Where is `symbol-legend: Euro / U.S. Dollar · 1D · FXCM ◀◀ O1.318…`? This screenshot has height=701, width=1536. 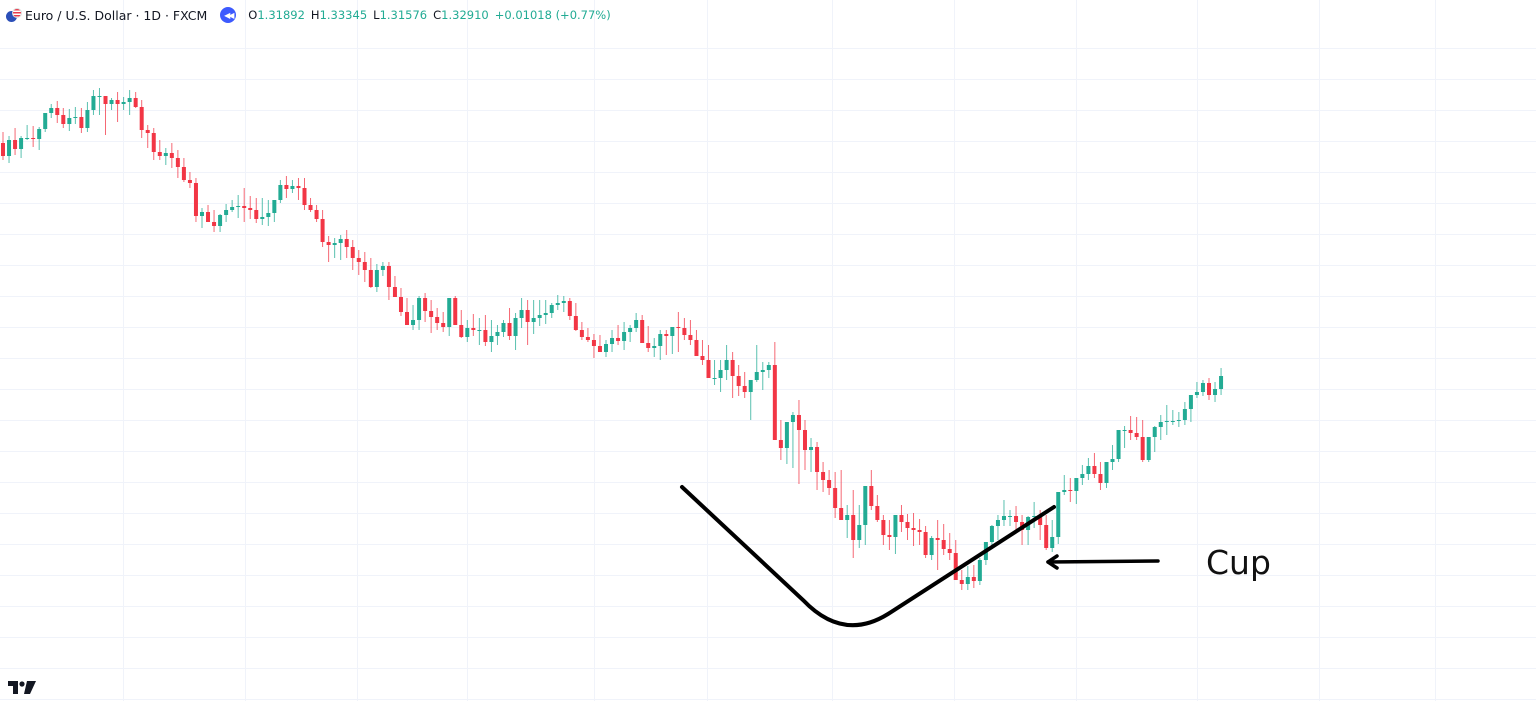 symbol-legend: Euro / U.S. Dollar · 1D · FXCM ◀◀ O1.318… is located at coordinates (308, 15).